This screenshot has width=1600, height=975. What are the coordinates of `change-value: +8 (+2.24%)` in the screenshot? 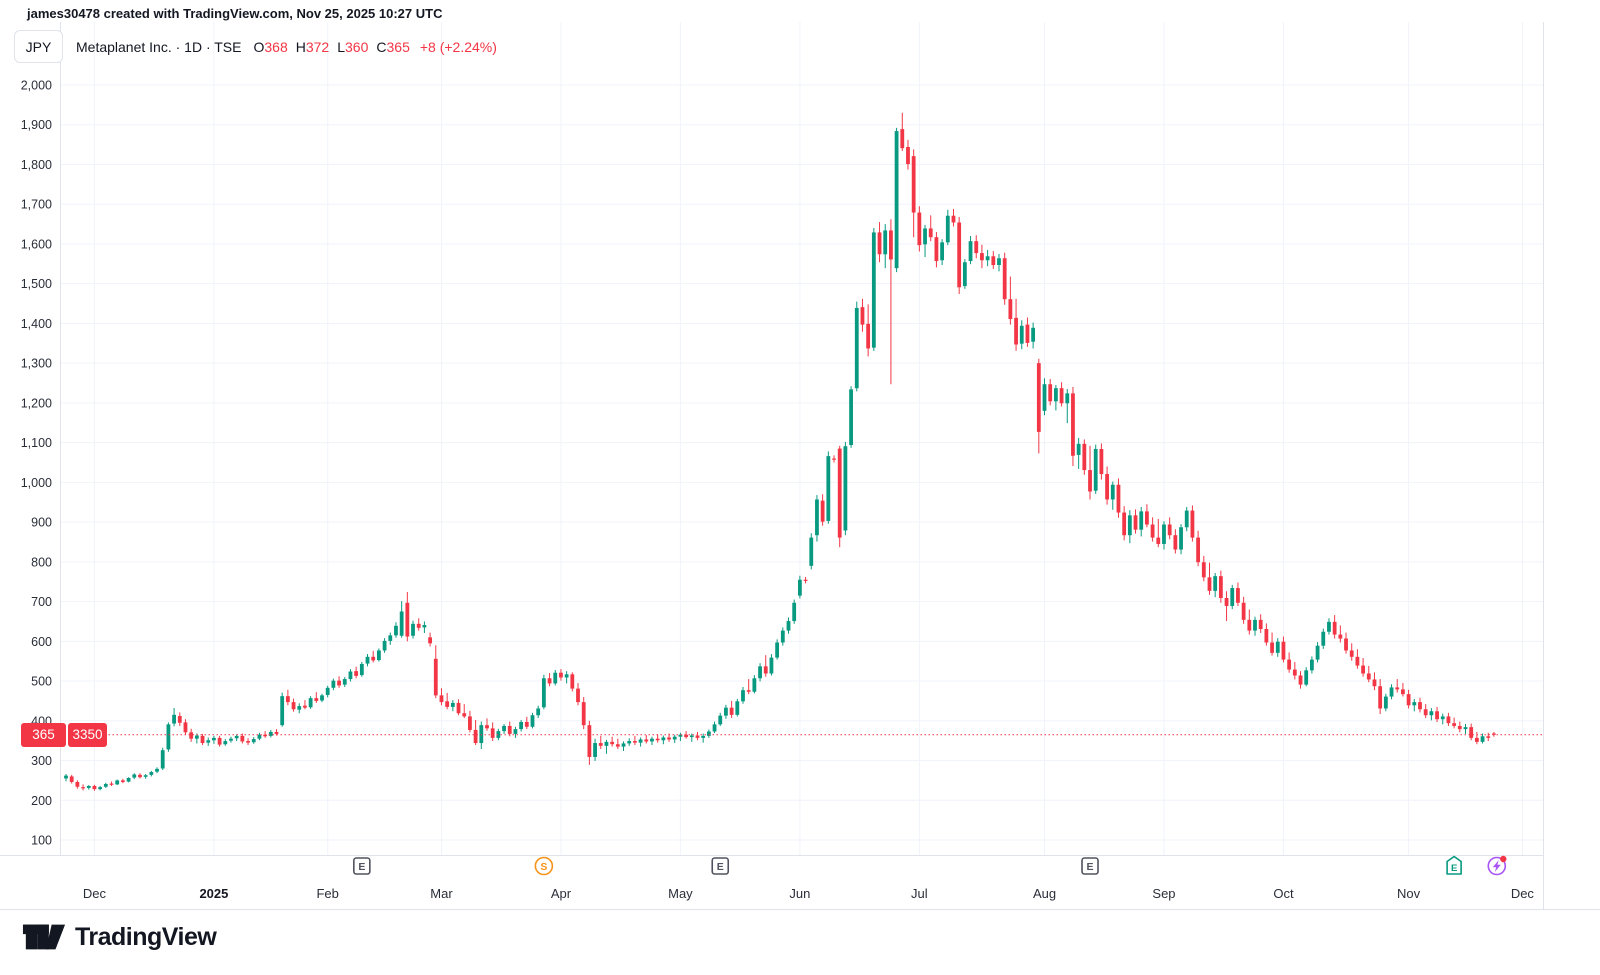 It's located at (458, 46).